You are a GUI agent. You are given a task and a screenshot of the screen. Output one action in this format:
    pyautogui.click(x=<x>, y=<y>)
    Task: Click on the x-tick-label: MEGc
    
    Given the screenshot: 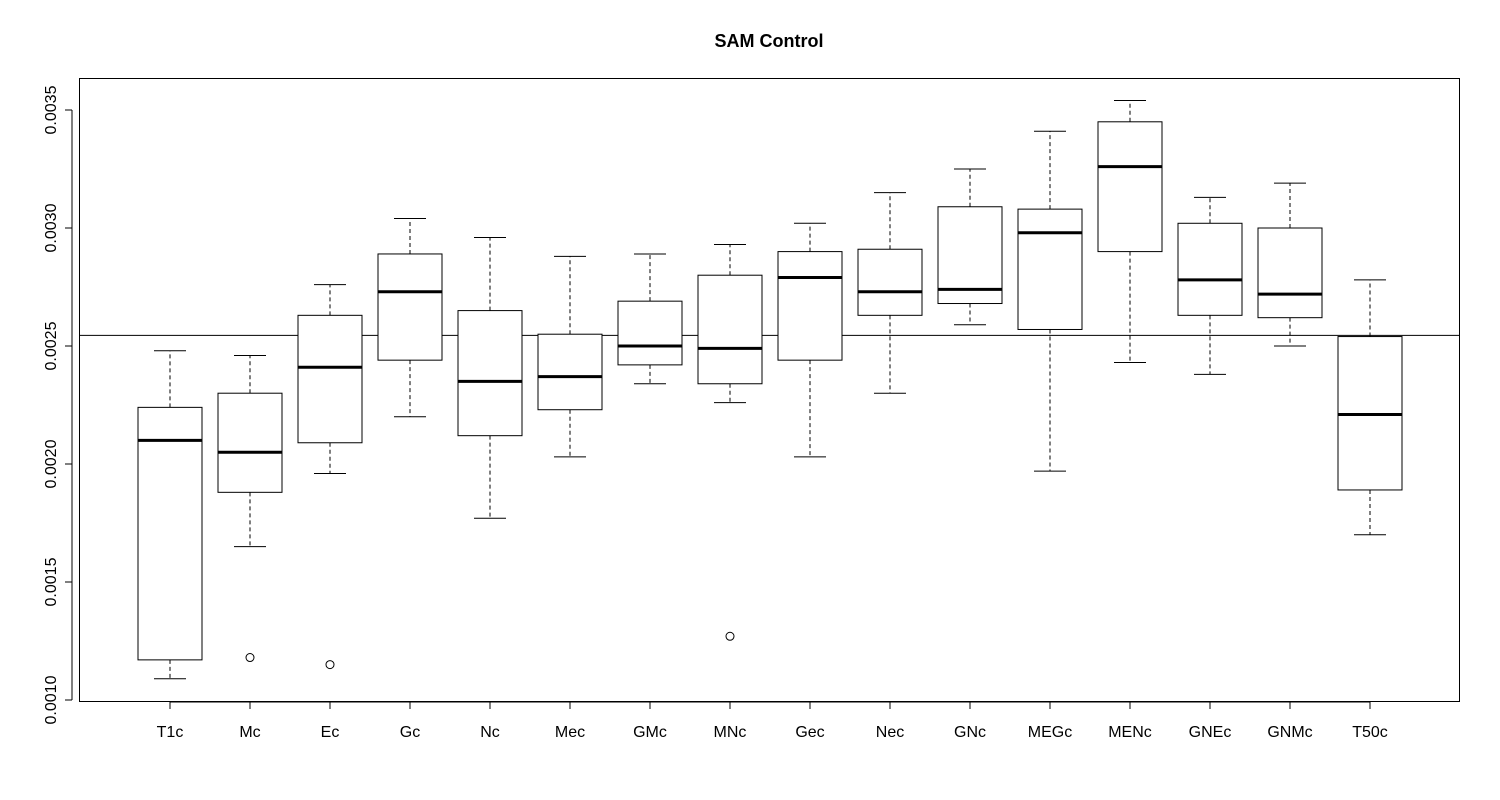 What is the action you would take?
    pyautogui.click(x=1050, y=732)
    